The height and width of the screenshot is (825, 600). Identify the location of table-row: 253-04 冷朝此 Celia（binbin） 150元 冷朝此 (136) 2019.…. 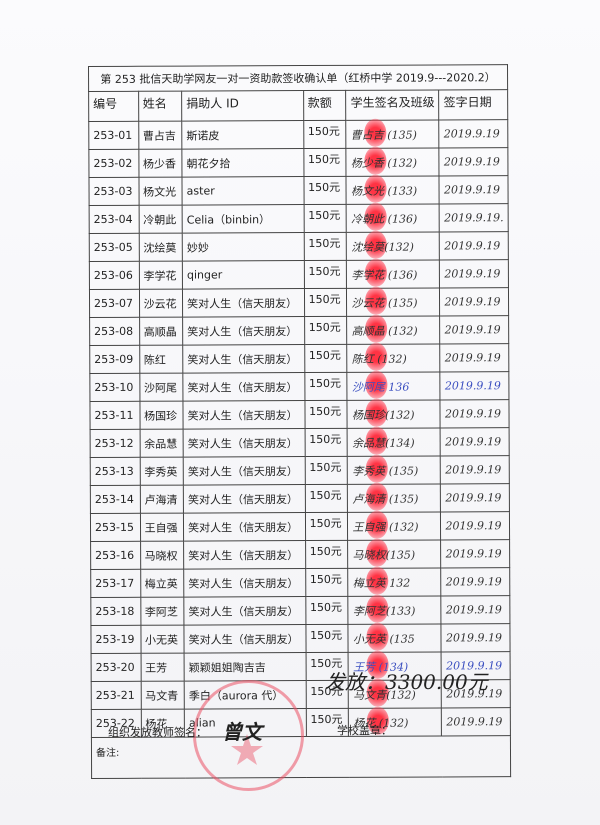
(299, 218).